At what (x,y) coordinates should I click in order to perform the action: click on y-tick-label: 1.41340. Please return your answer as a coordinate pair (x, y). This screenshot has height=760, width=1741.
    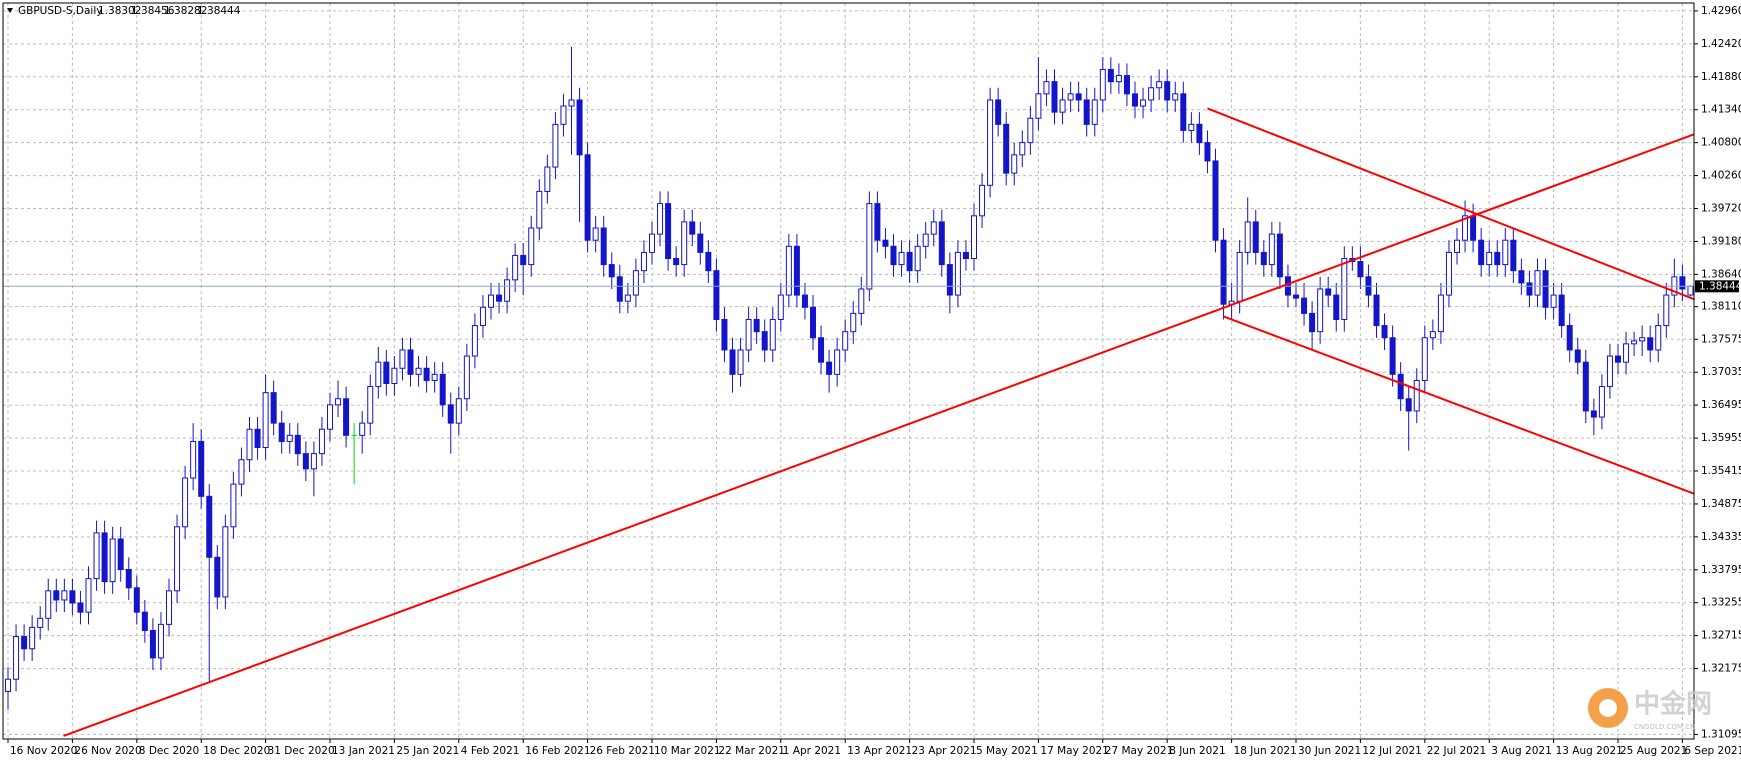
    Looking at the image, I should click on (1721, 110).